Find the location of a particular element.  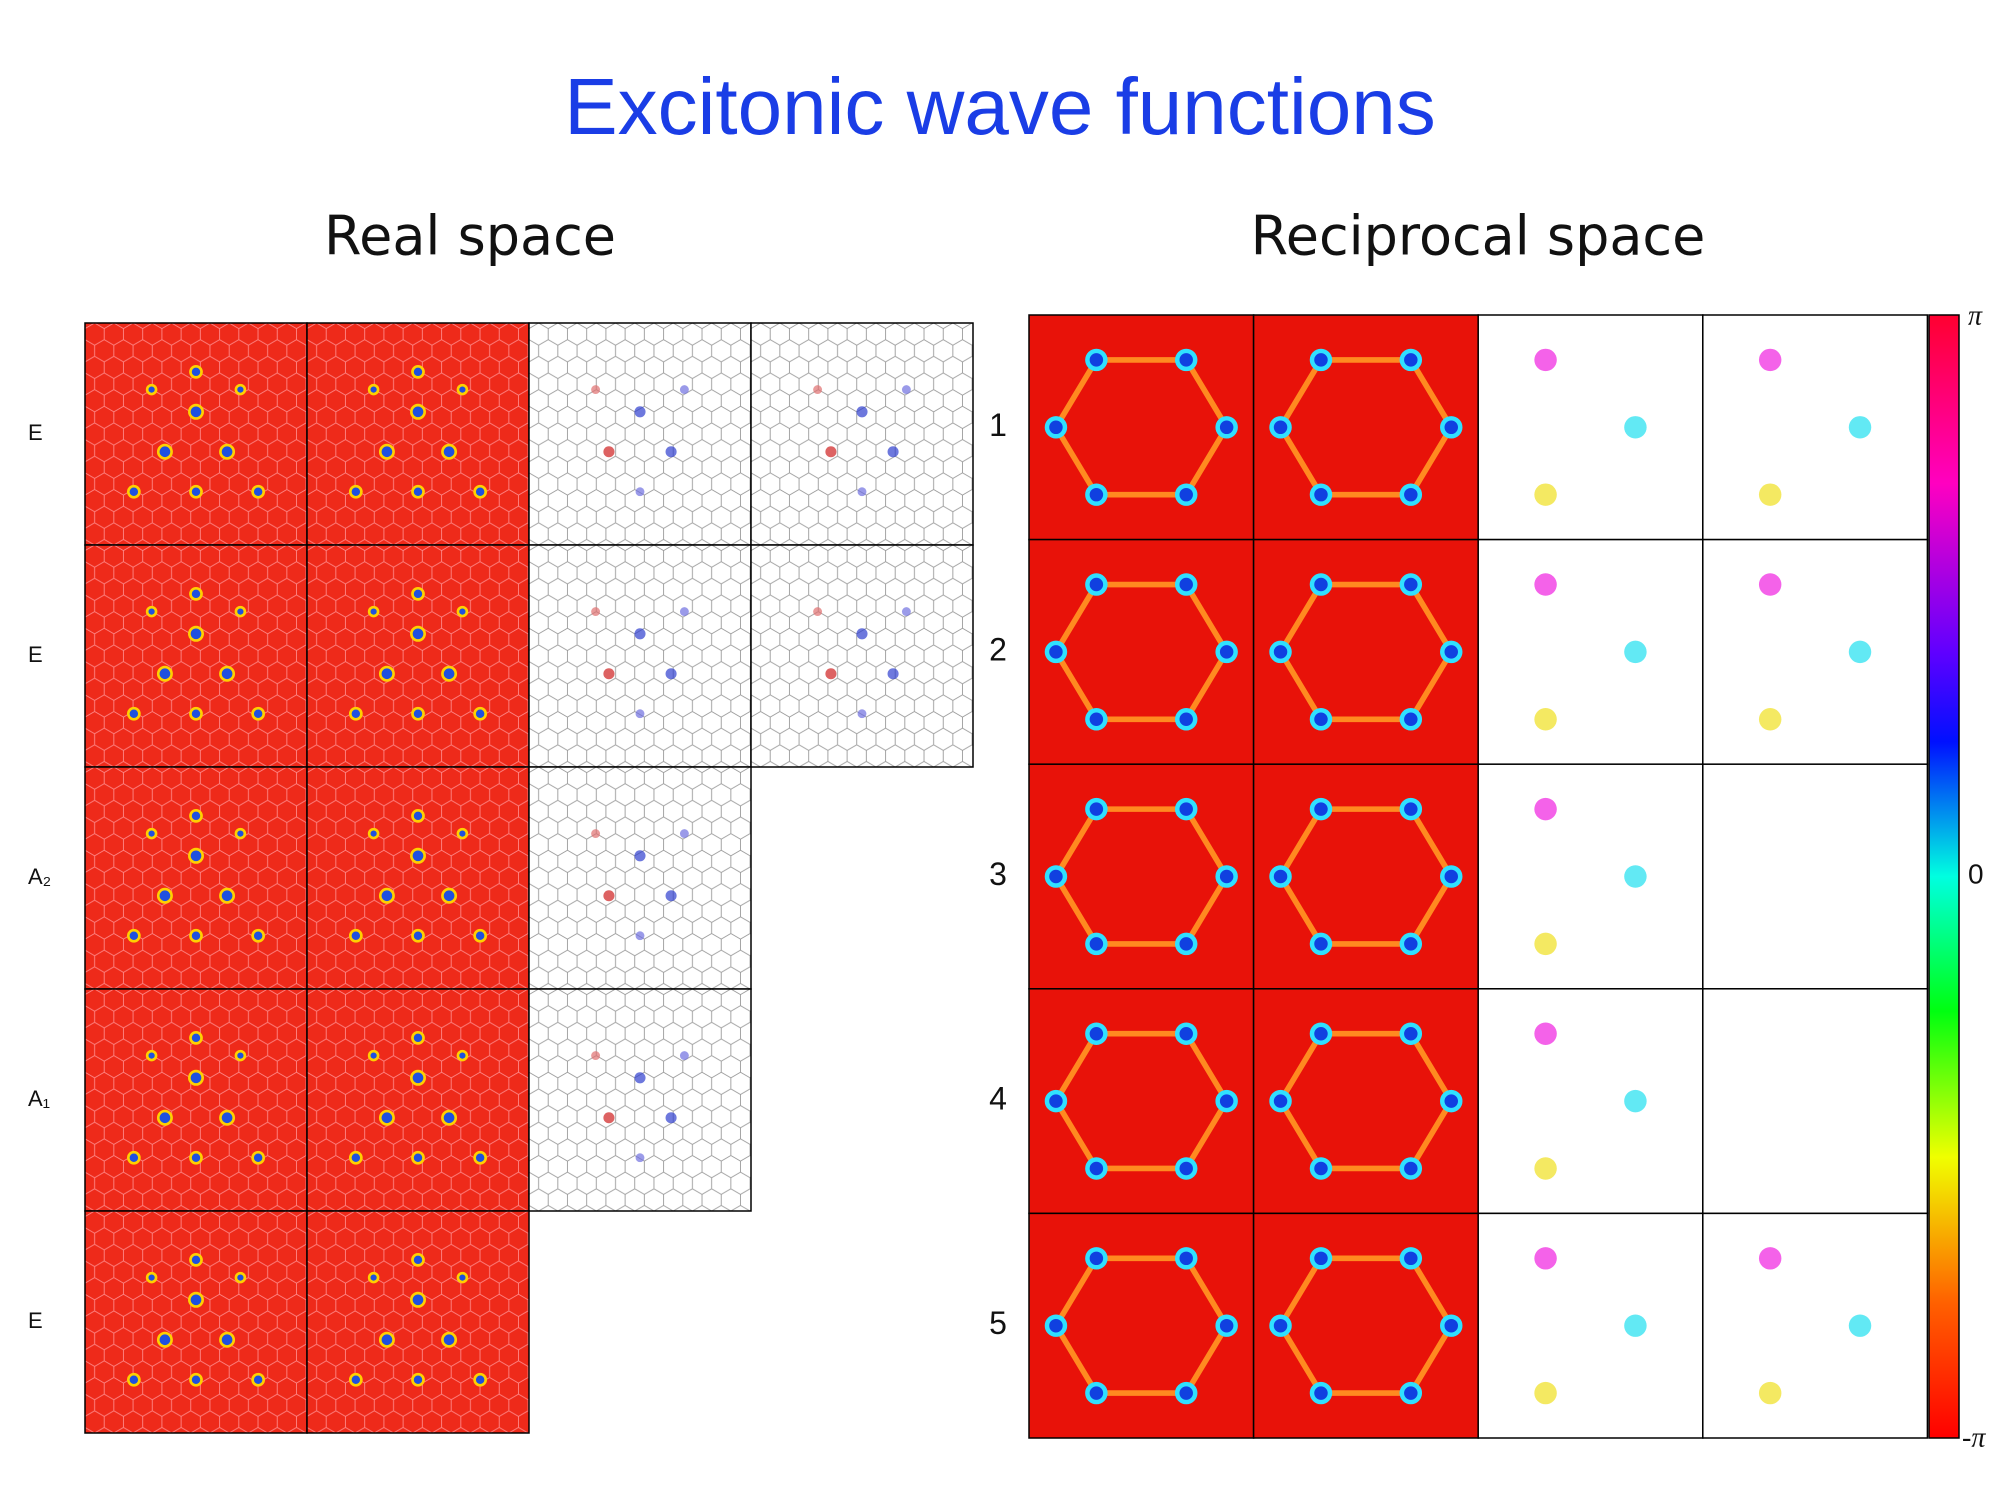

real-space-heading: Real space is located at coordinates (470, 236).